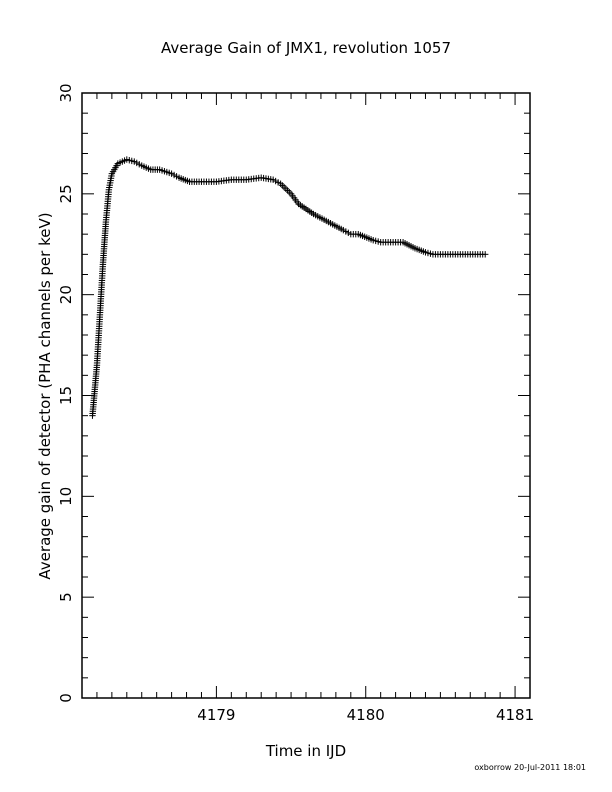  I want to click on chart-title: Average Gain of JMX1, revolution 1057, so click(306, 48).